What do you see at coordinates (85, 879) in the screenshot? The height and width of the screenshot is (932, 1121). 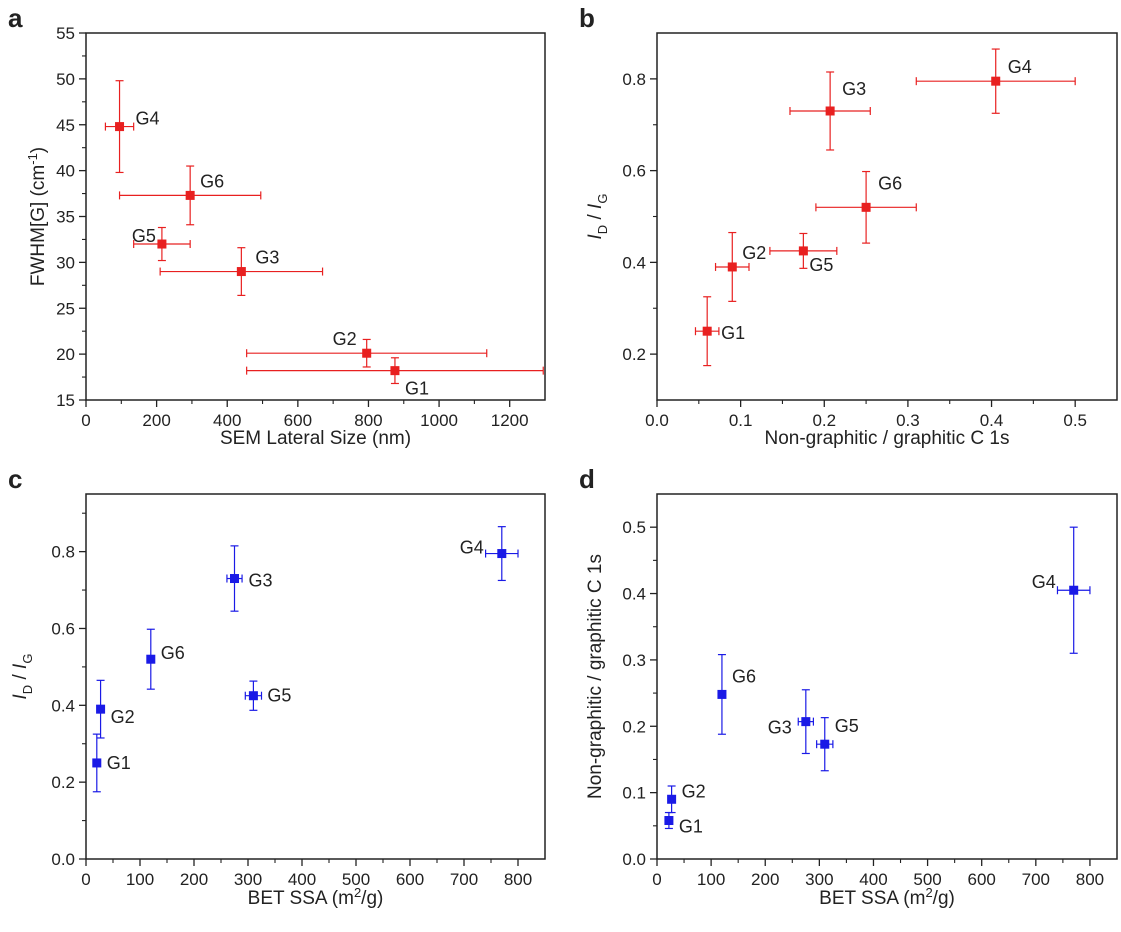 I see `x-tick-label: 0` at bounding box center [85, 879].